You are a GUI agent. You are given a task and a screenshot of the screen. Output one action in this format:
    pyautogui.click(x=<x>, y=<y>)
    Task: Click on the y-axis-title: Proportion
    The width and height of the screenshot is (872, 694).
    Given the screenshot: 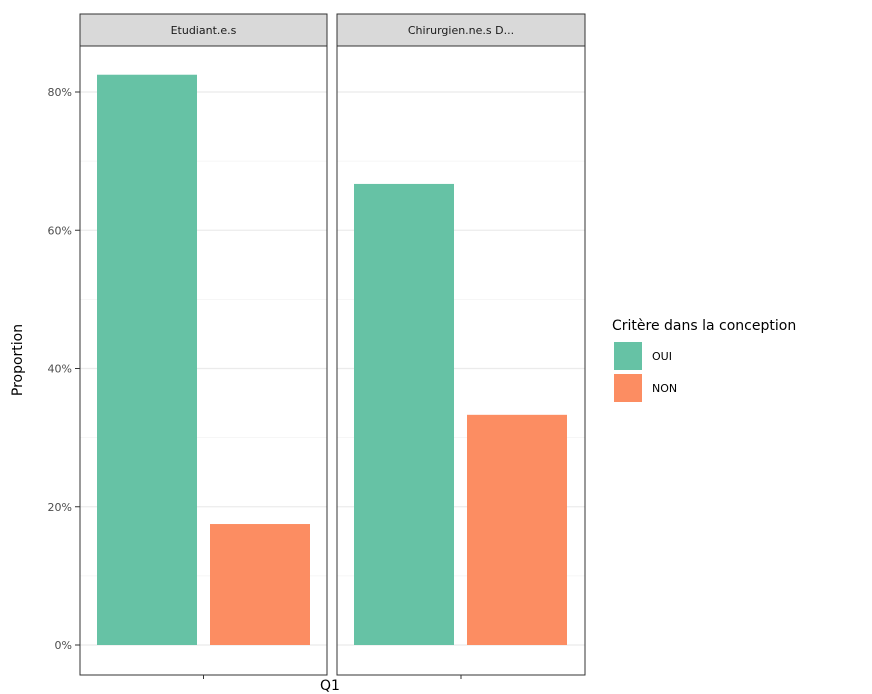 What is the action you would take?
    pyautogui.click(x=18, y=360)
    